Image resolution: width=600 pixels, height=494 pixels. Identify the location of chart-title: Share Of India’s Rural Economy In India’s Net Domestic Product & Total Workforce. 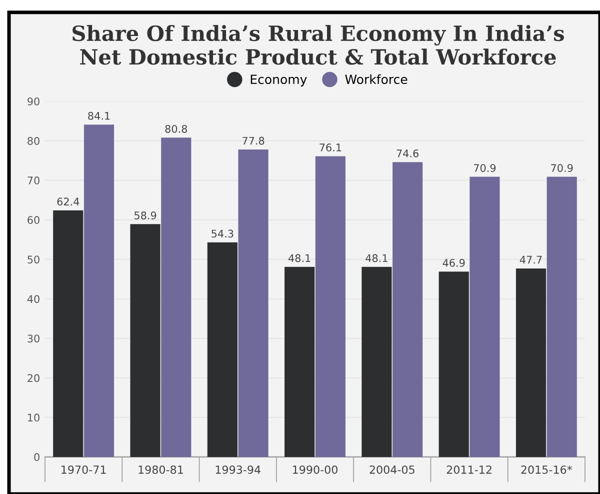
(318, 45).